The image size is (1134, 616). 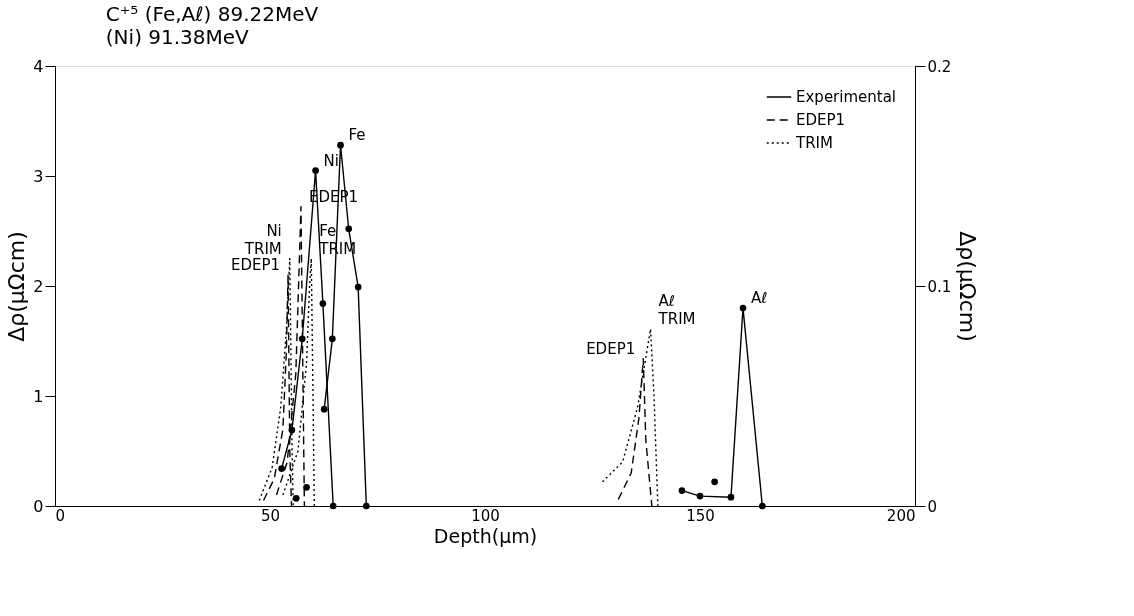 What do you see at coordinates (814, 143) in the screenshot?
I see `legend-label: TRIM` at bounding box center [814, 143].